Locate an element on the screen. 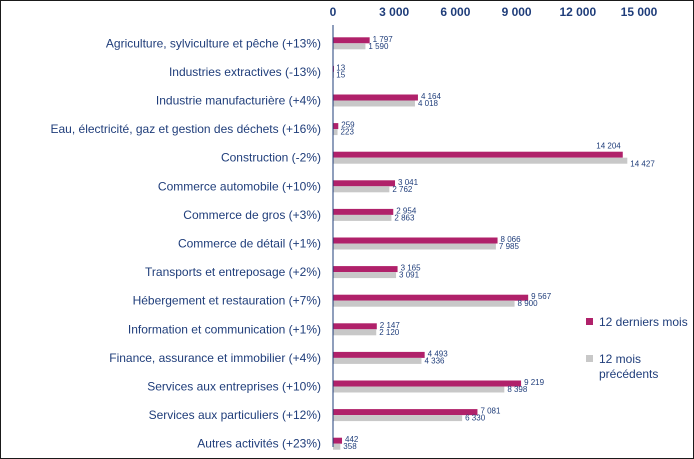 The height and width of the screenshot is (459, 694). data-label-current: 13 is located at coordinates (340, 67).